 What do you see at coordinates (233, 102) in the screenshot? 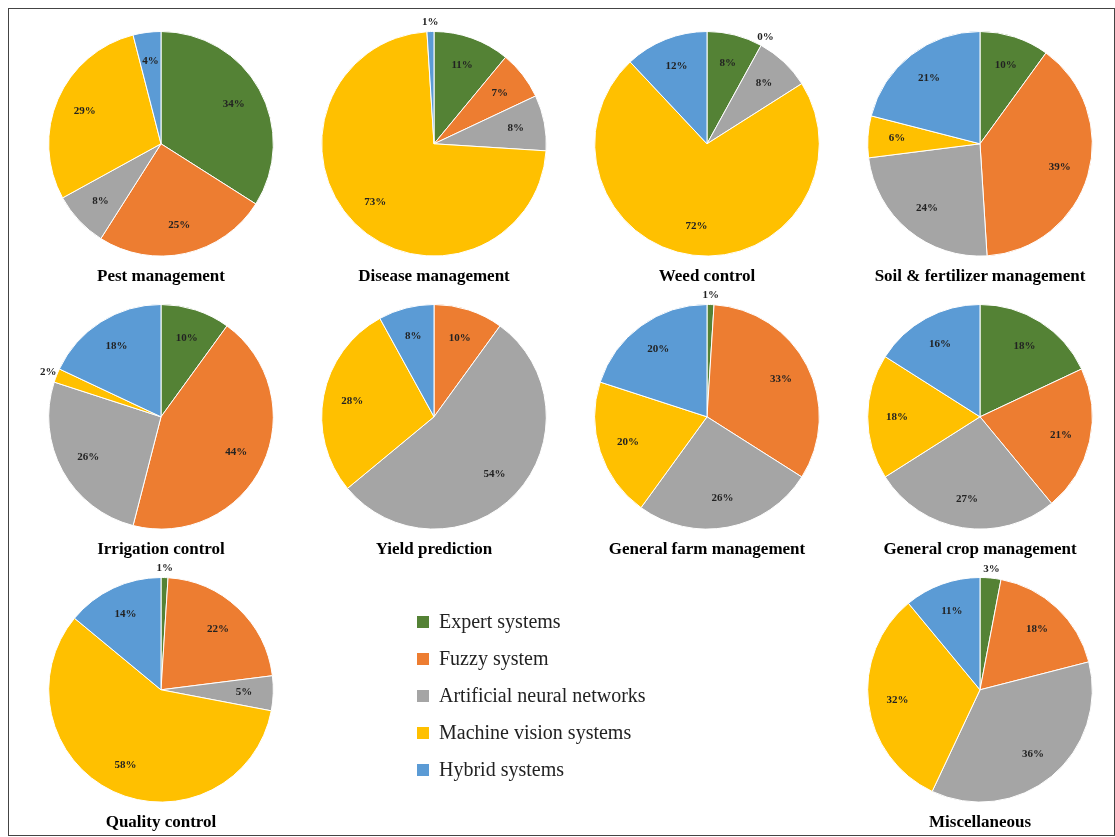
I see `data-label: 34%` at bounding box center [233, 102].